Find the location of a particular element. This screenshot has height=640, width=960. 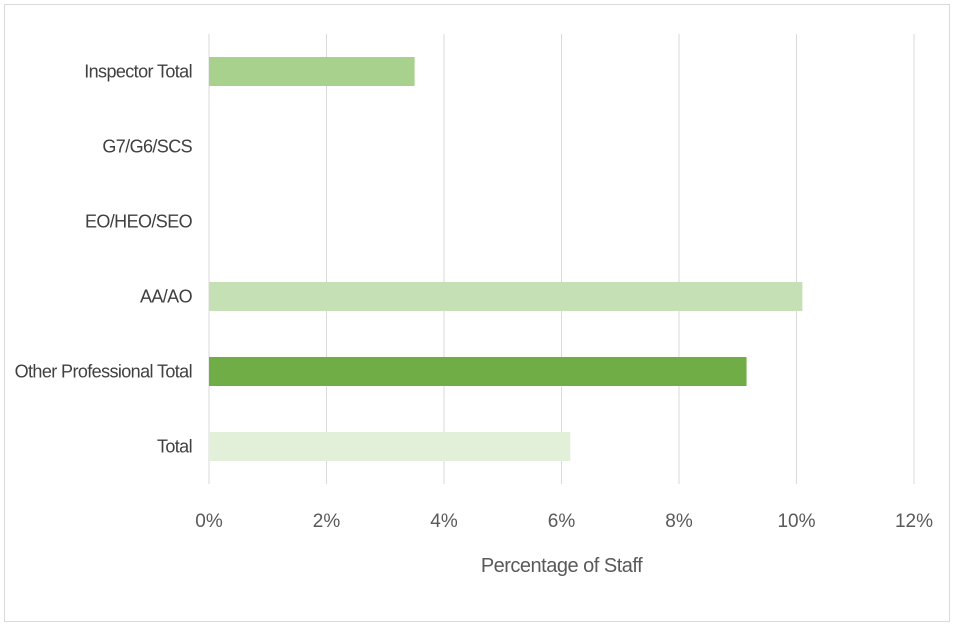

x-tick-labels: 0% 2% 4% 6% 8% 10% 12% is located at coordinates (564, 521).